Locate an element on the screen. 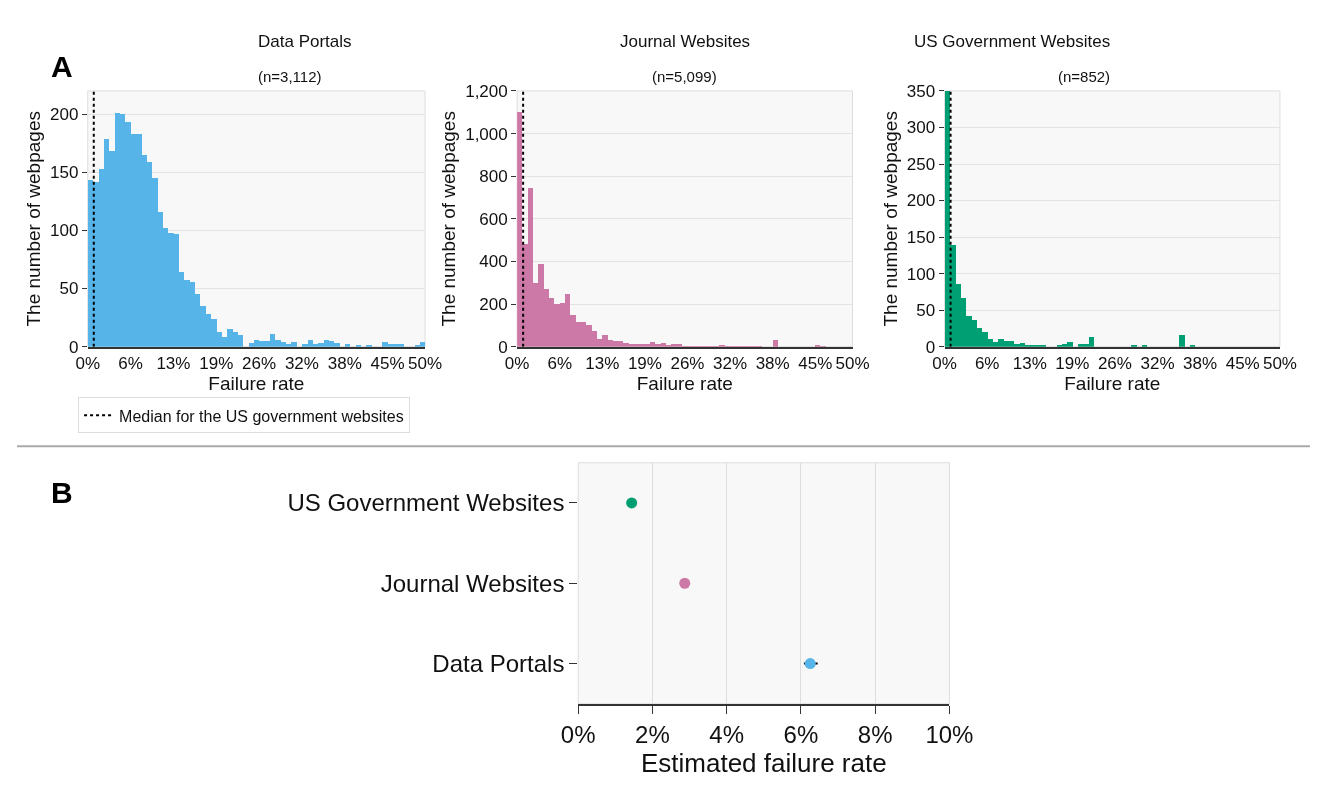 The width and height of the screenshot is (1334, 785). text: A is located at coordinates (62, 66).